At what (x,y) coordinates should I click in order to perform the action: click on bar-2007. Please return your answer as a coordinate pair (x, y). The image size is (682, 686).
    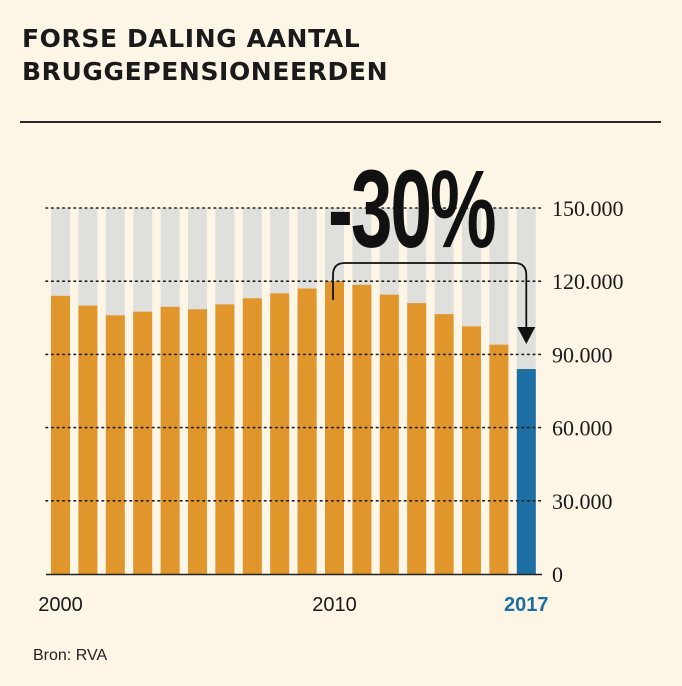
    Looking at the image, I should click on (252, 436).